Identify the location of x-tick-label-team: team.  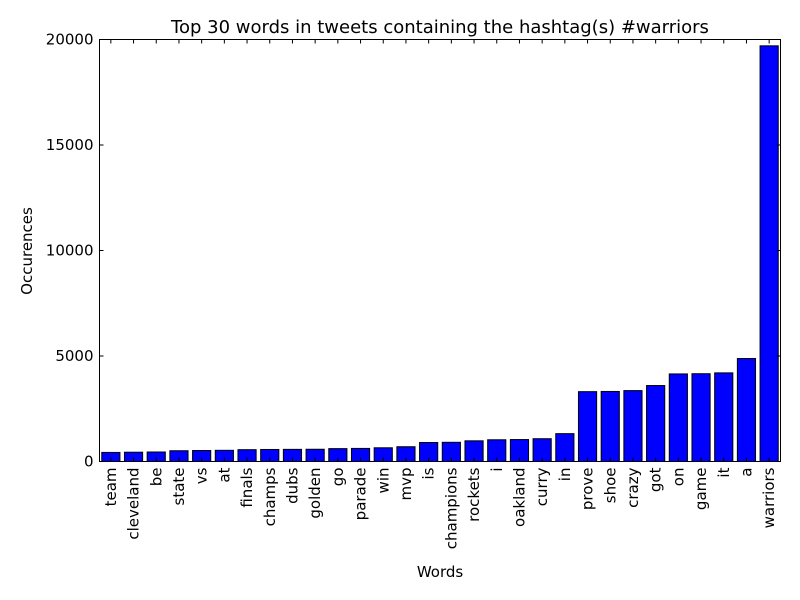
(111, 487).